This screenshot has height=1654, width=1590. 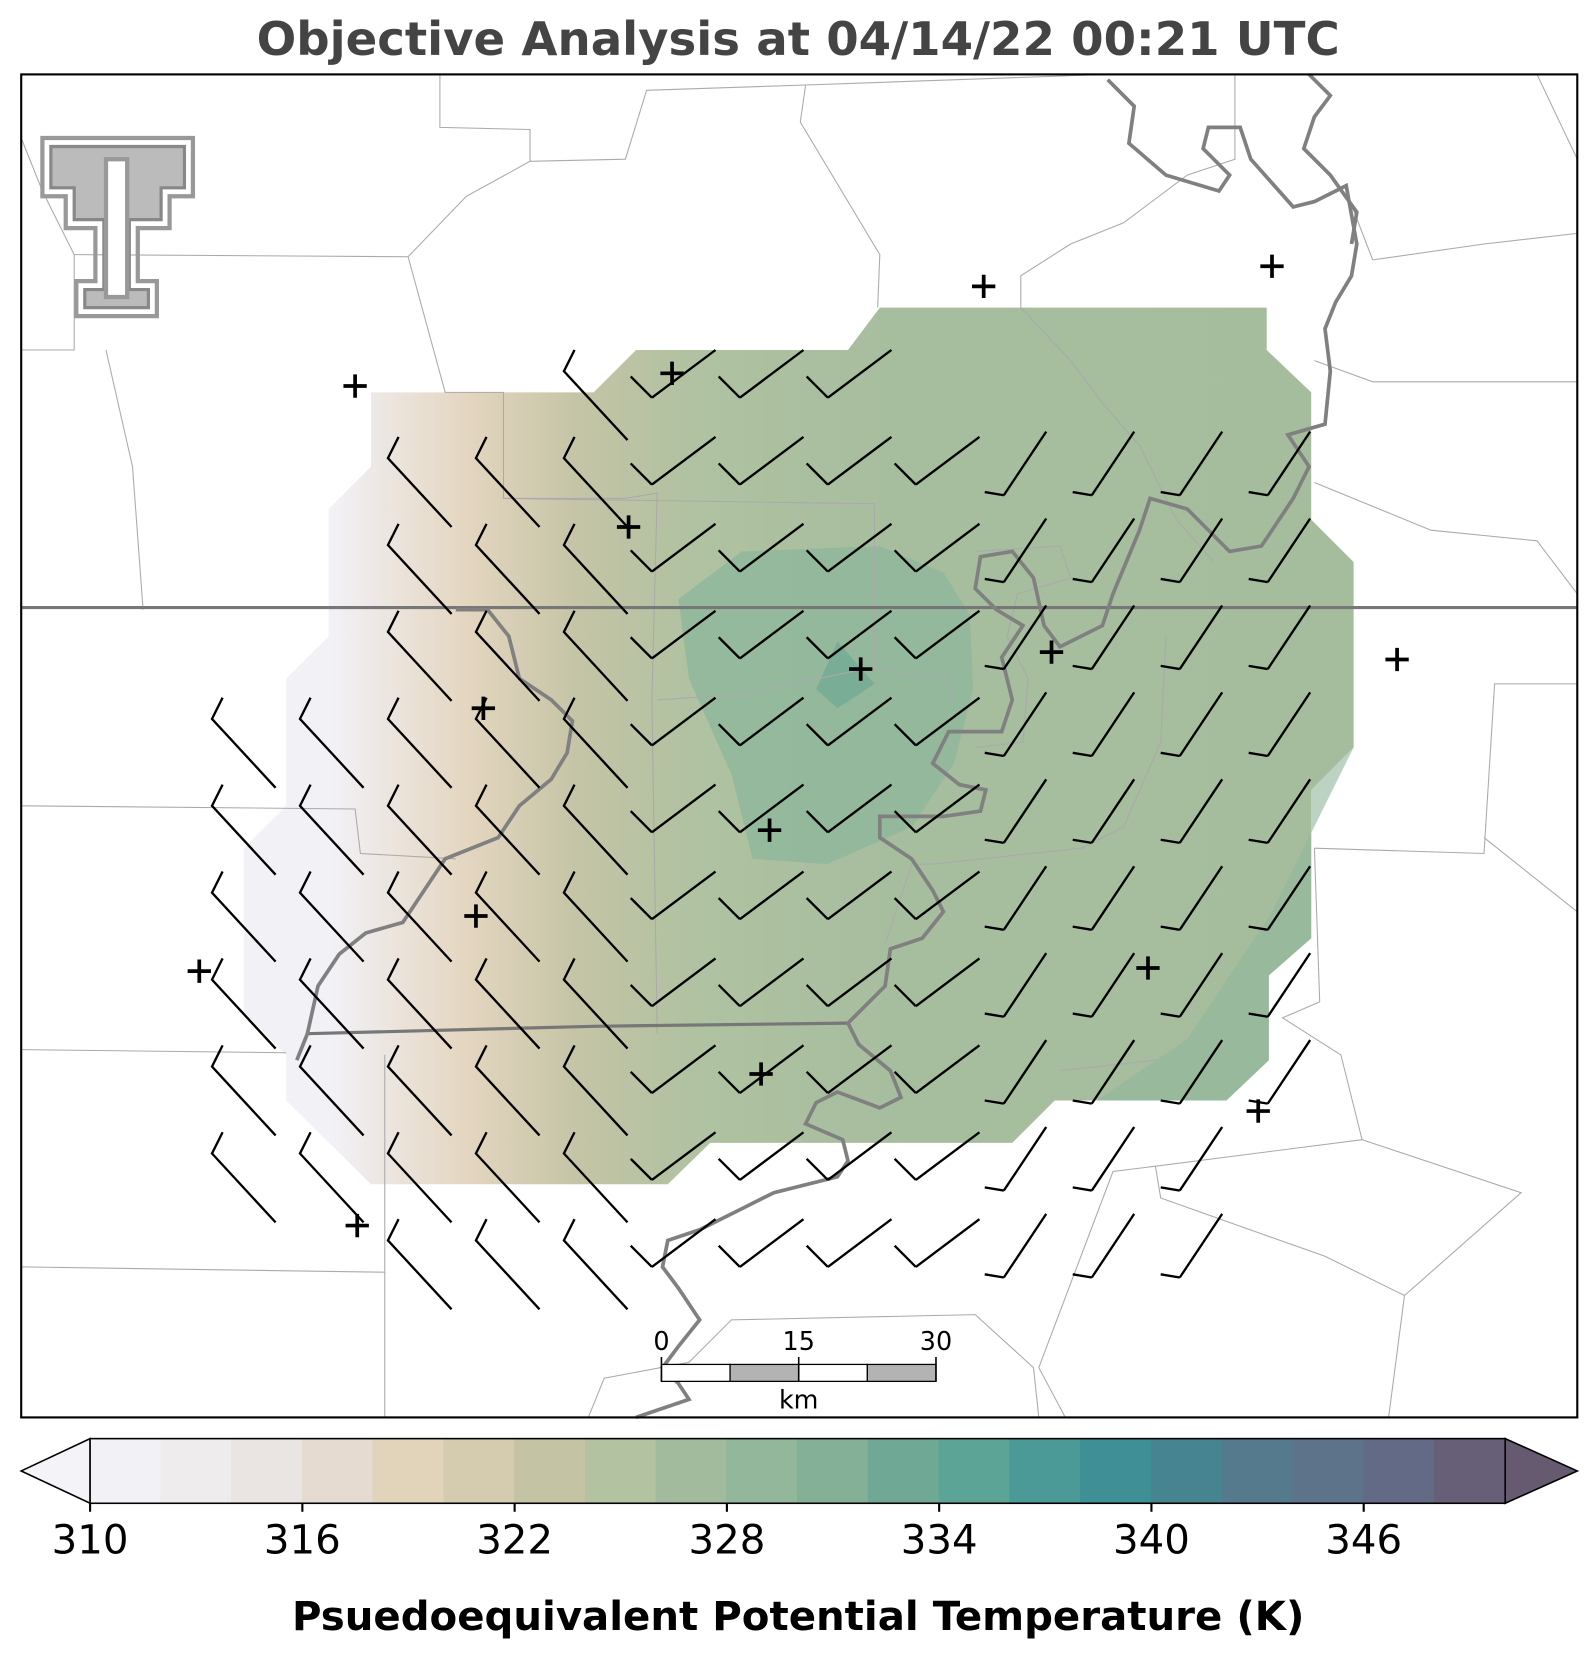 What do you see at coordinates (1542, 1471) in the screenshot?
I see `colorbar-extend-high` at bounding box center [1542, 1471].